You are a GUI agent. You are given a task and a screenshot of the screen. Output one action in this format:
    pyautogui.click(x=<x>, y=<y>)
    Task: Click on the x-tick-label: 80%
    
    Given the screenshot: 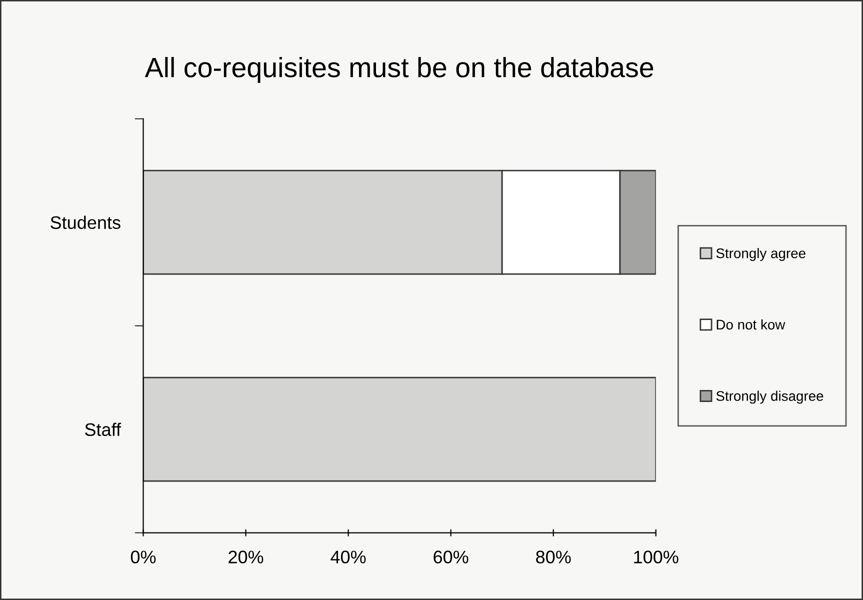 What is the action you would take?
    pyautogui.click(x=553, y=557)
    